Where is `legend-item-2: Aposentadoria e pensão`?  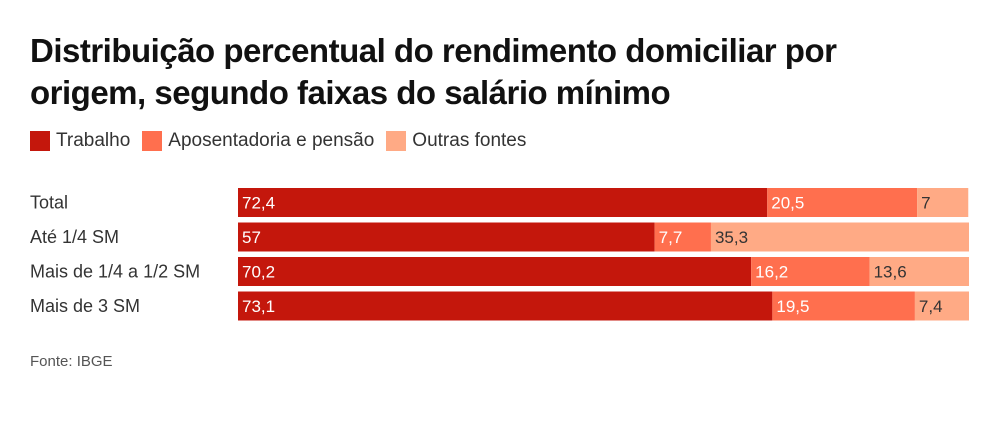 legend-item-2: Aposentadoria e pensão is located at coordinates (258, 141).